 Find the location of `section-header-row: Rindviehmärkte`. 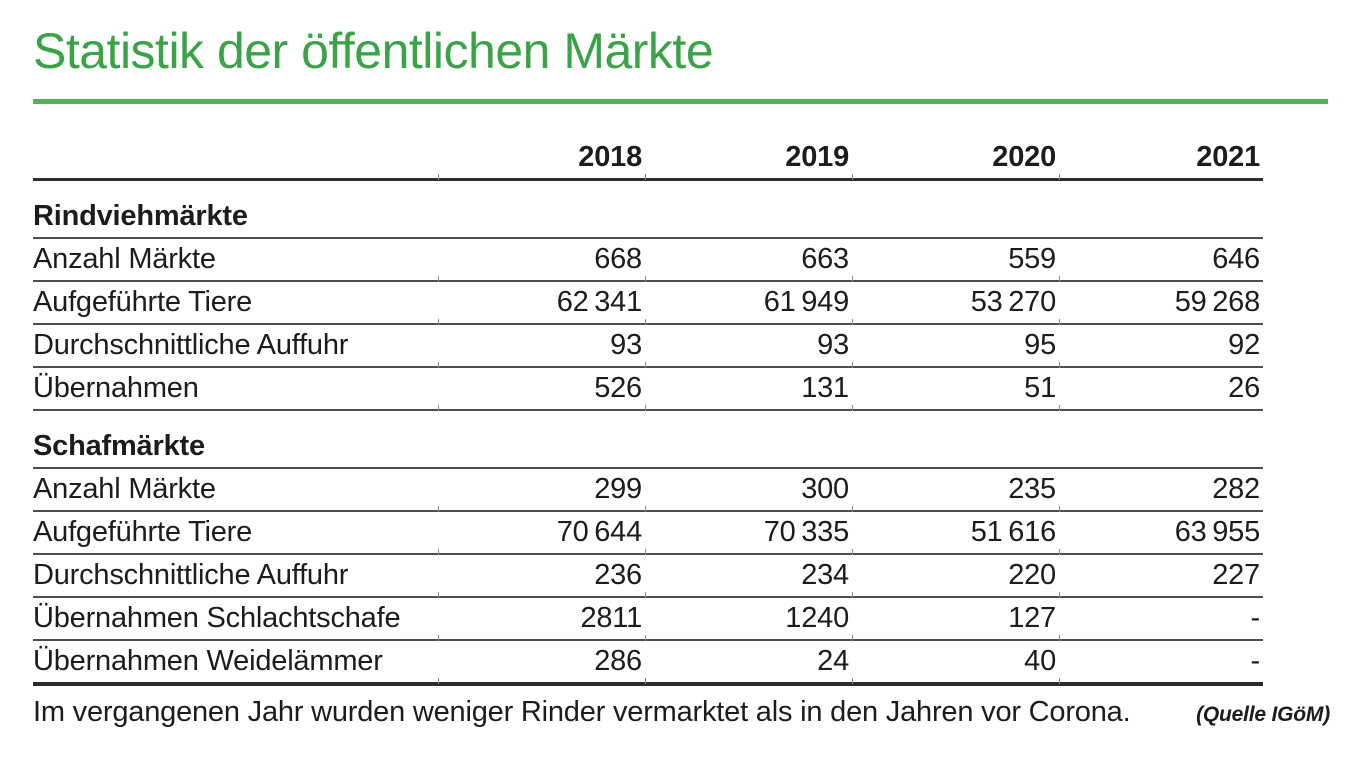

section-header-row: Rindviehmärkte is located at coordinates (648, 209).